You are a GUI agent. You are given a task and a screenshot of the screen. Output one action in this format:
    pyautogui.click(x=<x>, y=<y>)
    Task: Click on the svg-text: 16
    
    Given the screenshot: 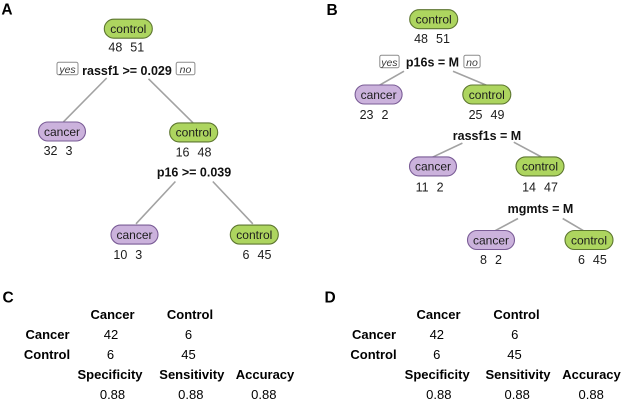 What is the action you would take?
    pyautogui.click(x=183, y=152)
    